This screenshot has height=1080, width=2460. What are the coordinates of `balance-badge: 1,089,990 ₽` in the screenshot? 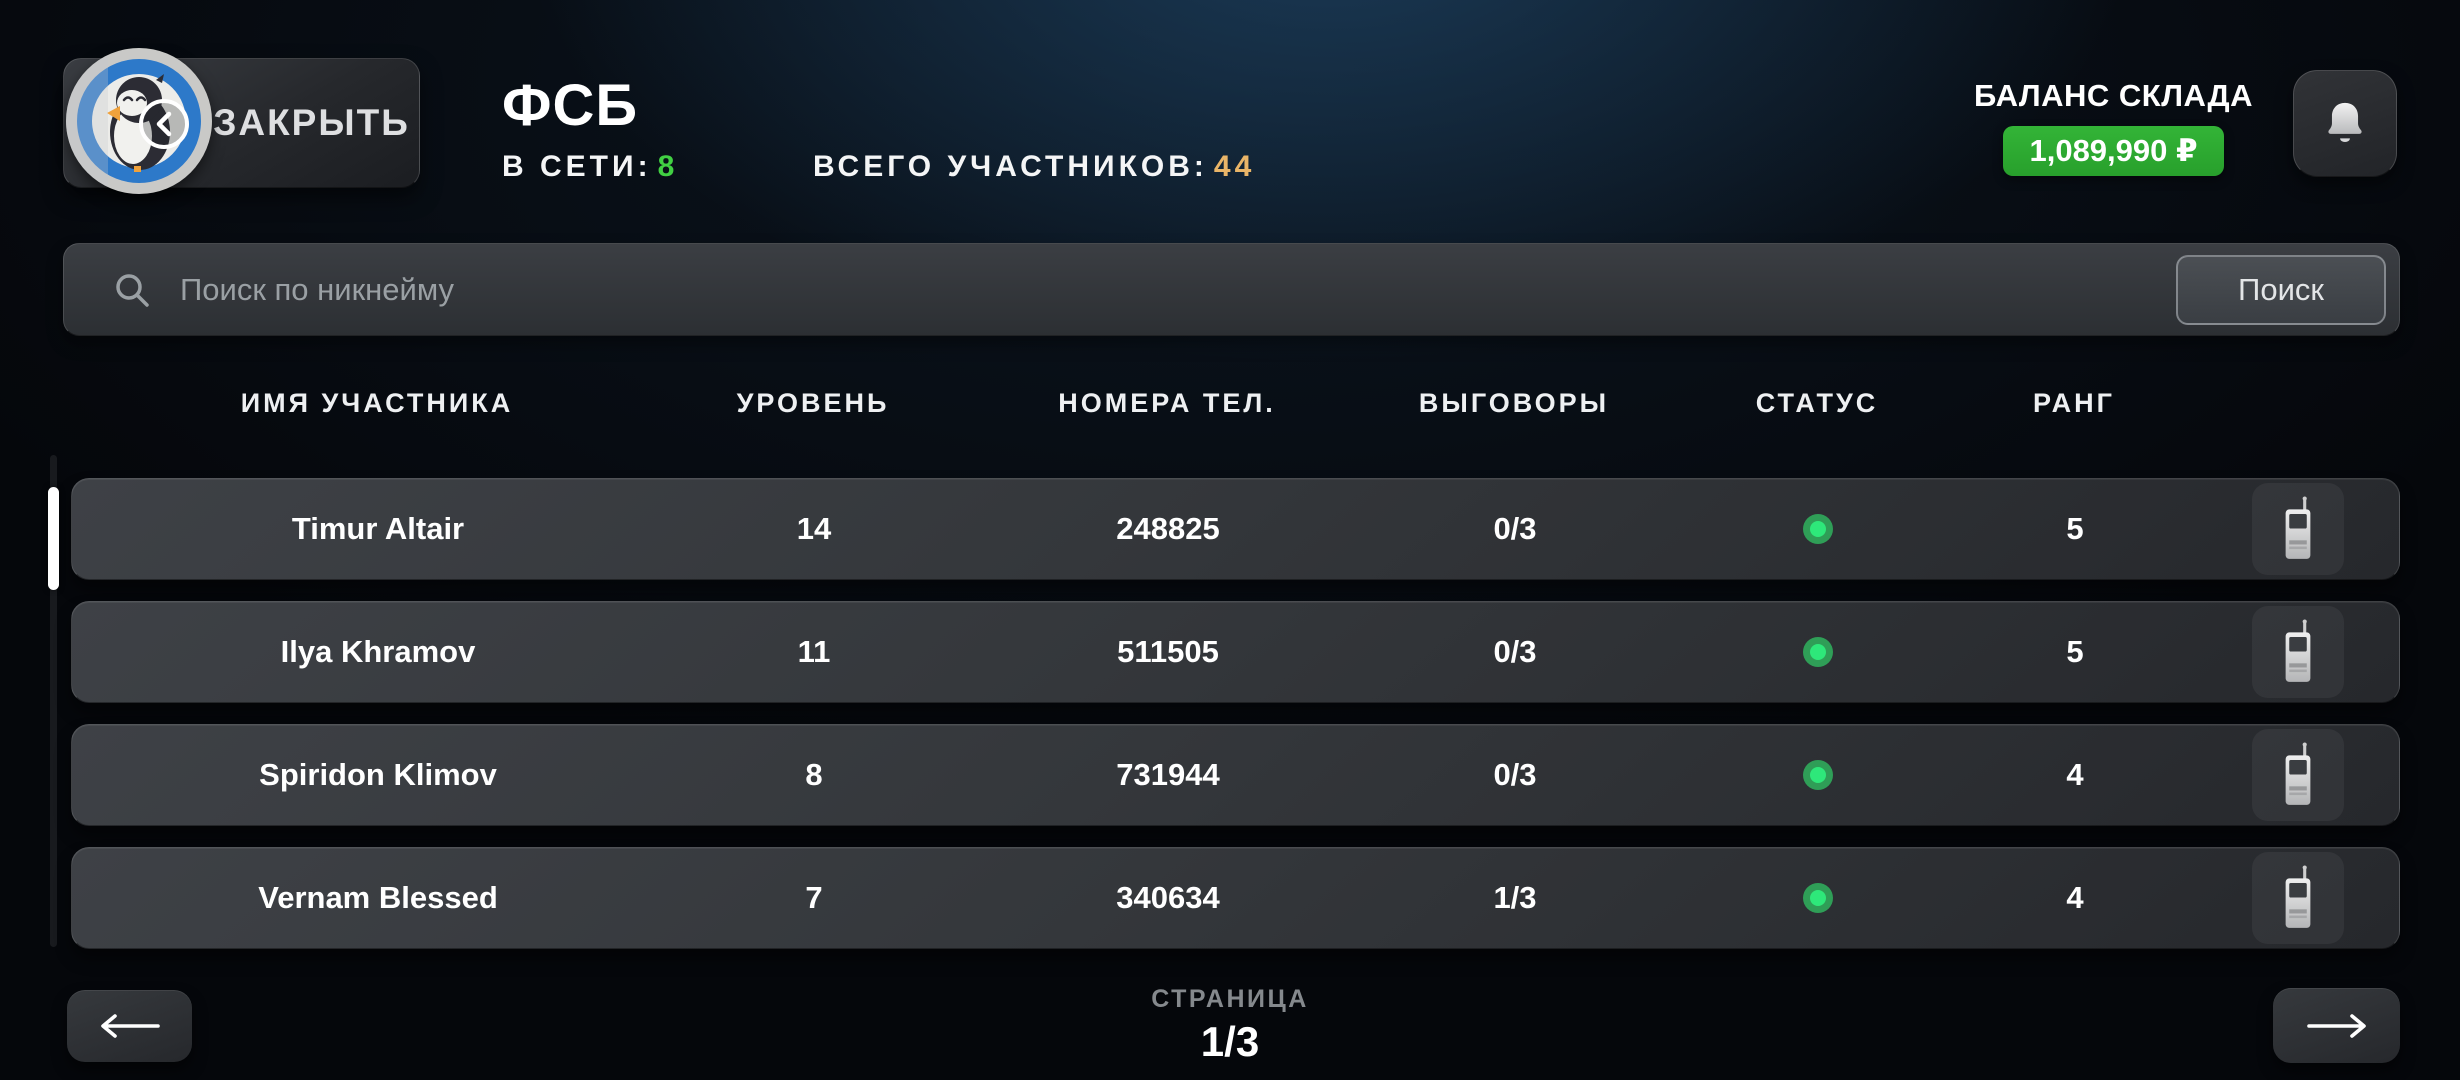 It's located at (2113, 151).